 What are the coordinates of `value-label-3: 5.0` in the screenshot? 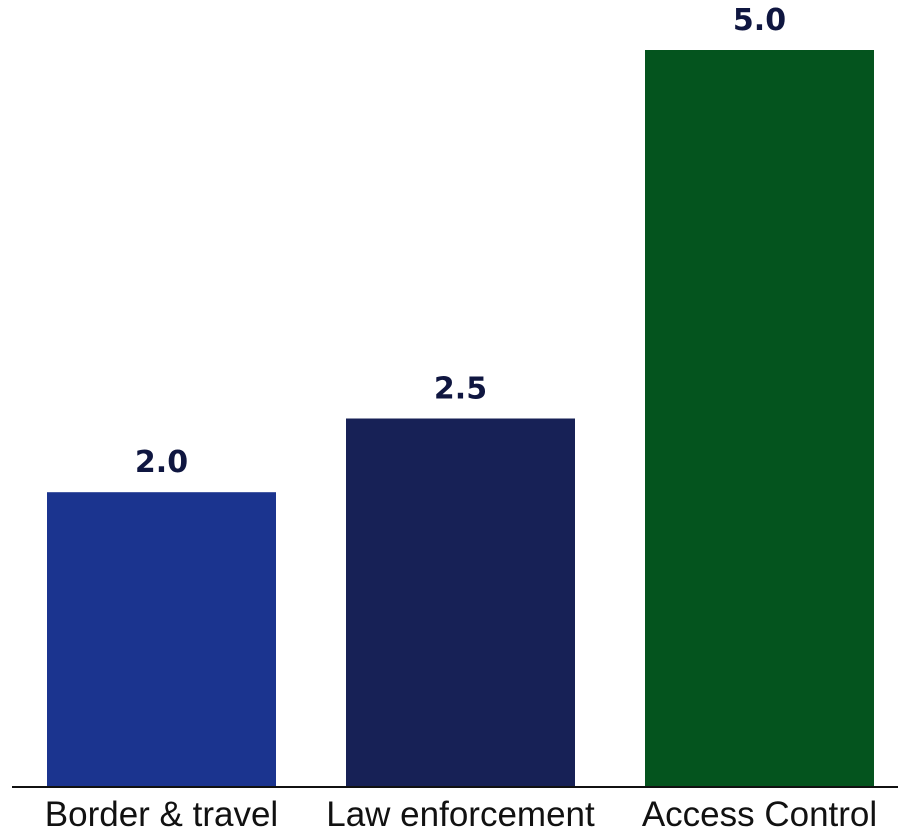 It's located at (759, 20).